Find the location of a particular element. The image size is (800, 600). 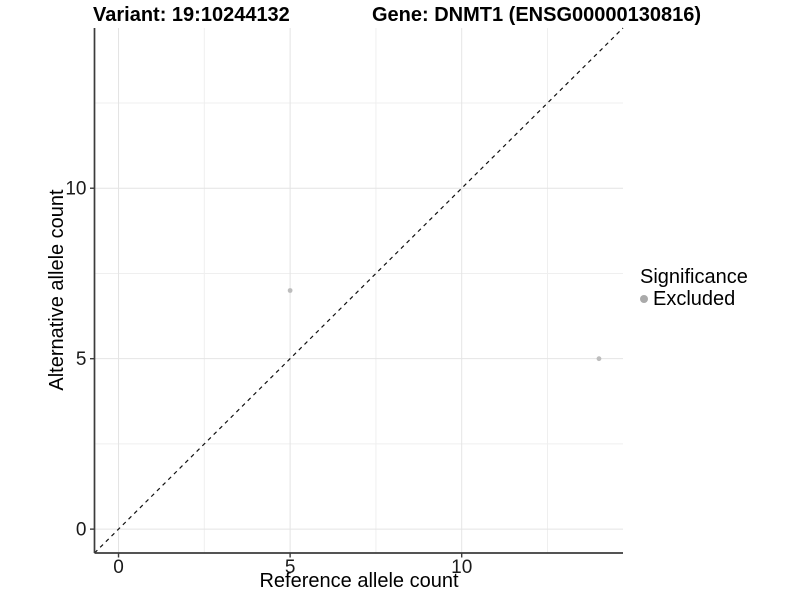

plot-title-gene: Gene: DNMT1 (ENSG00000130816) is located at coordinates (537, 15).